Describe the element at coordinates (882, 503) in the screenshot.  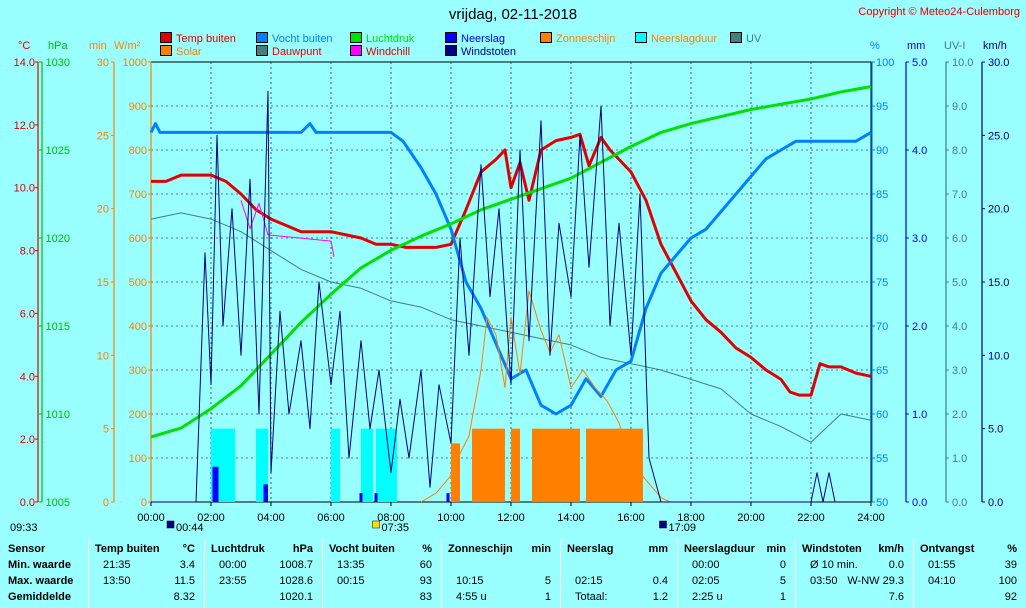
I see `axis-tick-label: 50` at that location.